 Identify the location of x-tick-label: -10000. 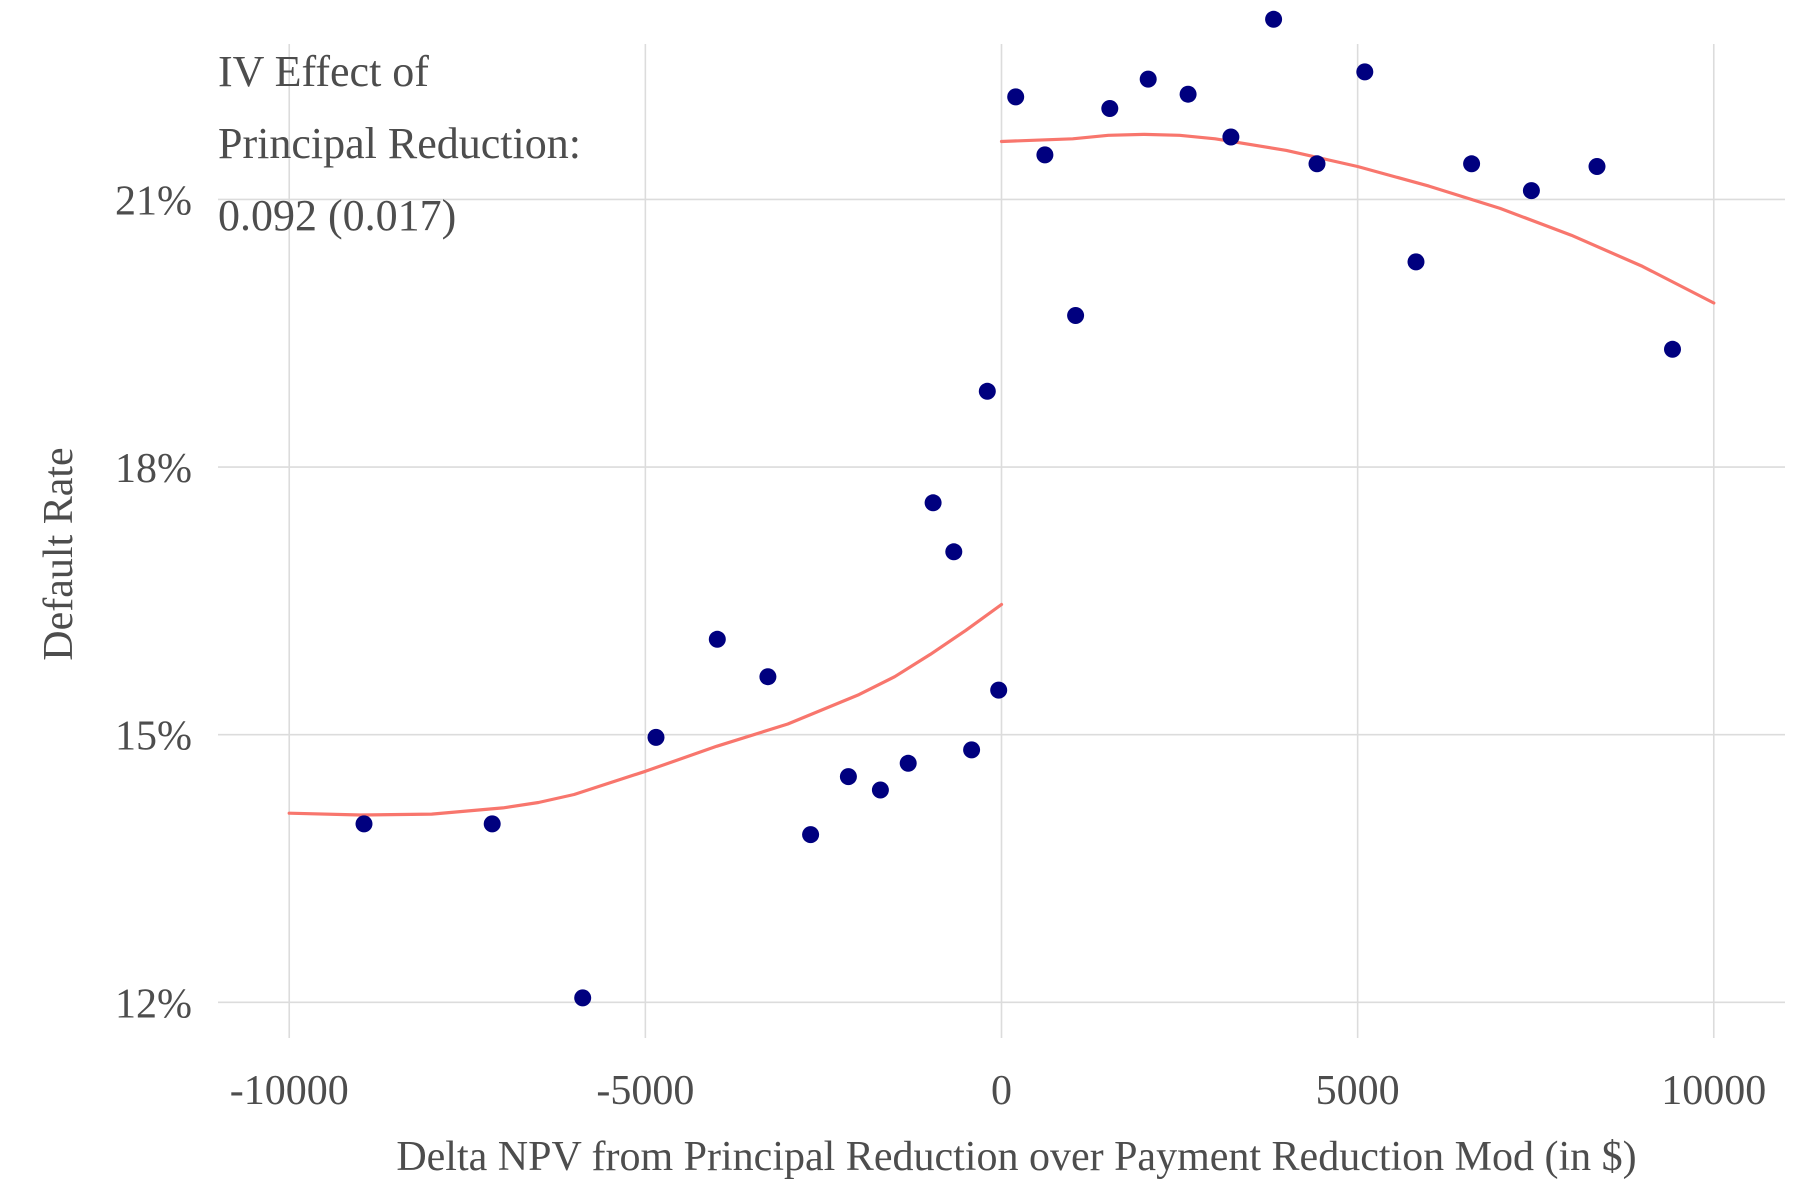
(289, 1091).